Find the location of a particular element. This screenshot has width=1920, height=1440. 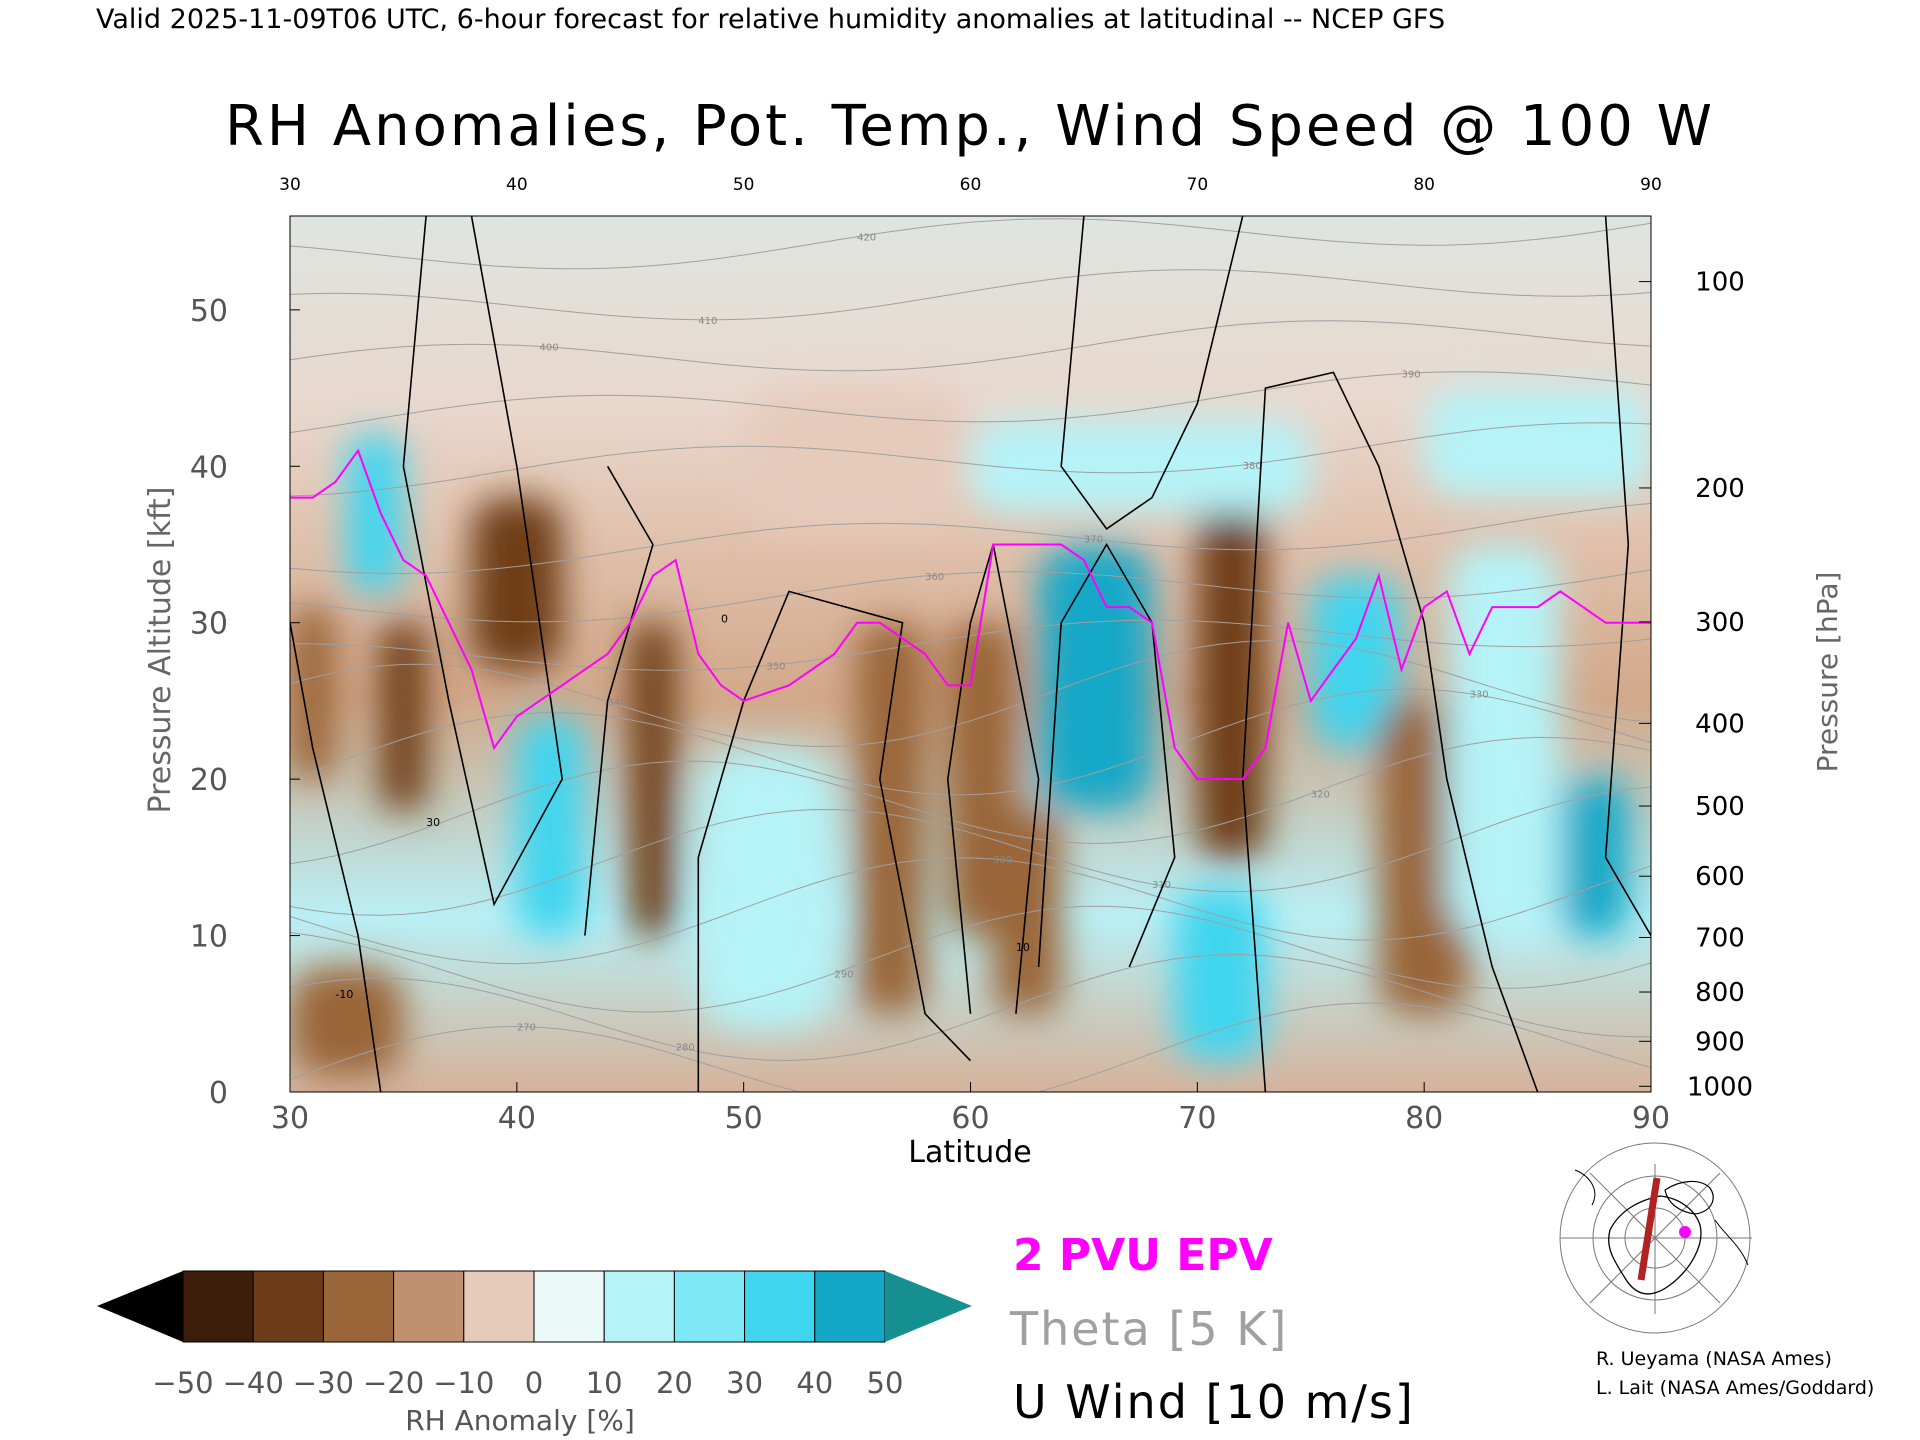

pressure-label-900: 900 is located at coordinates (1720, 1042).